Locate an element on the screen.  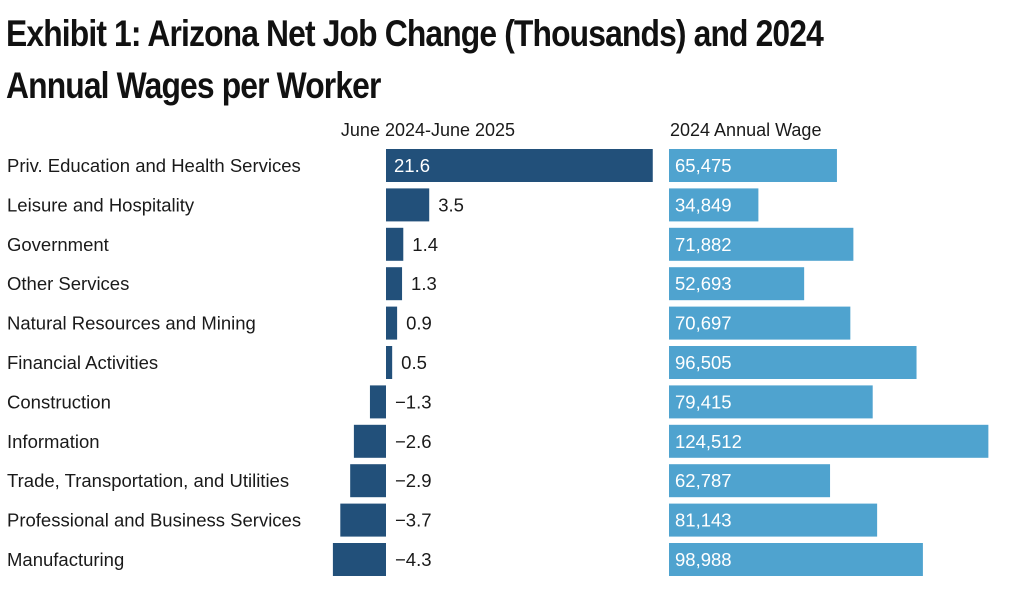
annual-wage-value: 96,505 is located at coordinates (703, 362).